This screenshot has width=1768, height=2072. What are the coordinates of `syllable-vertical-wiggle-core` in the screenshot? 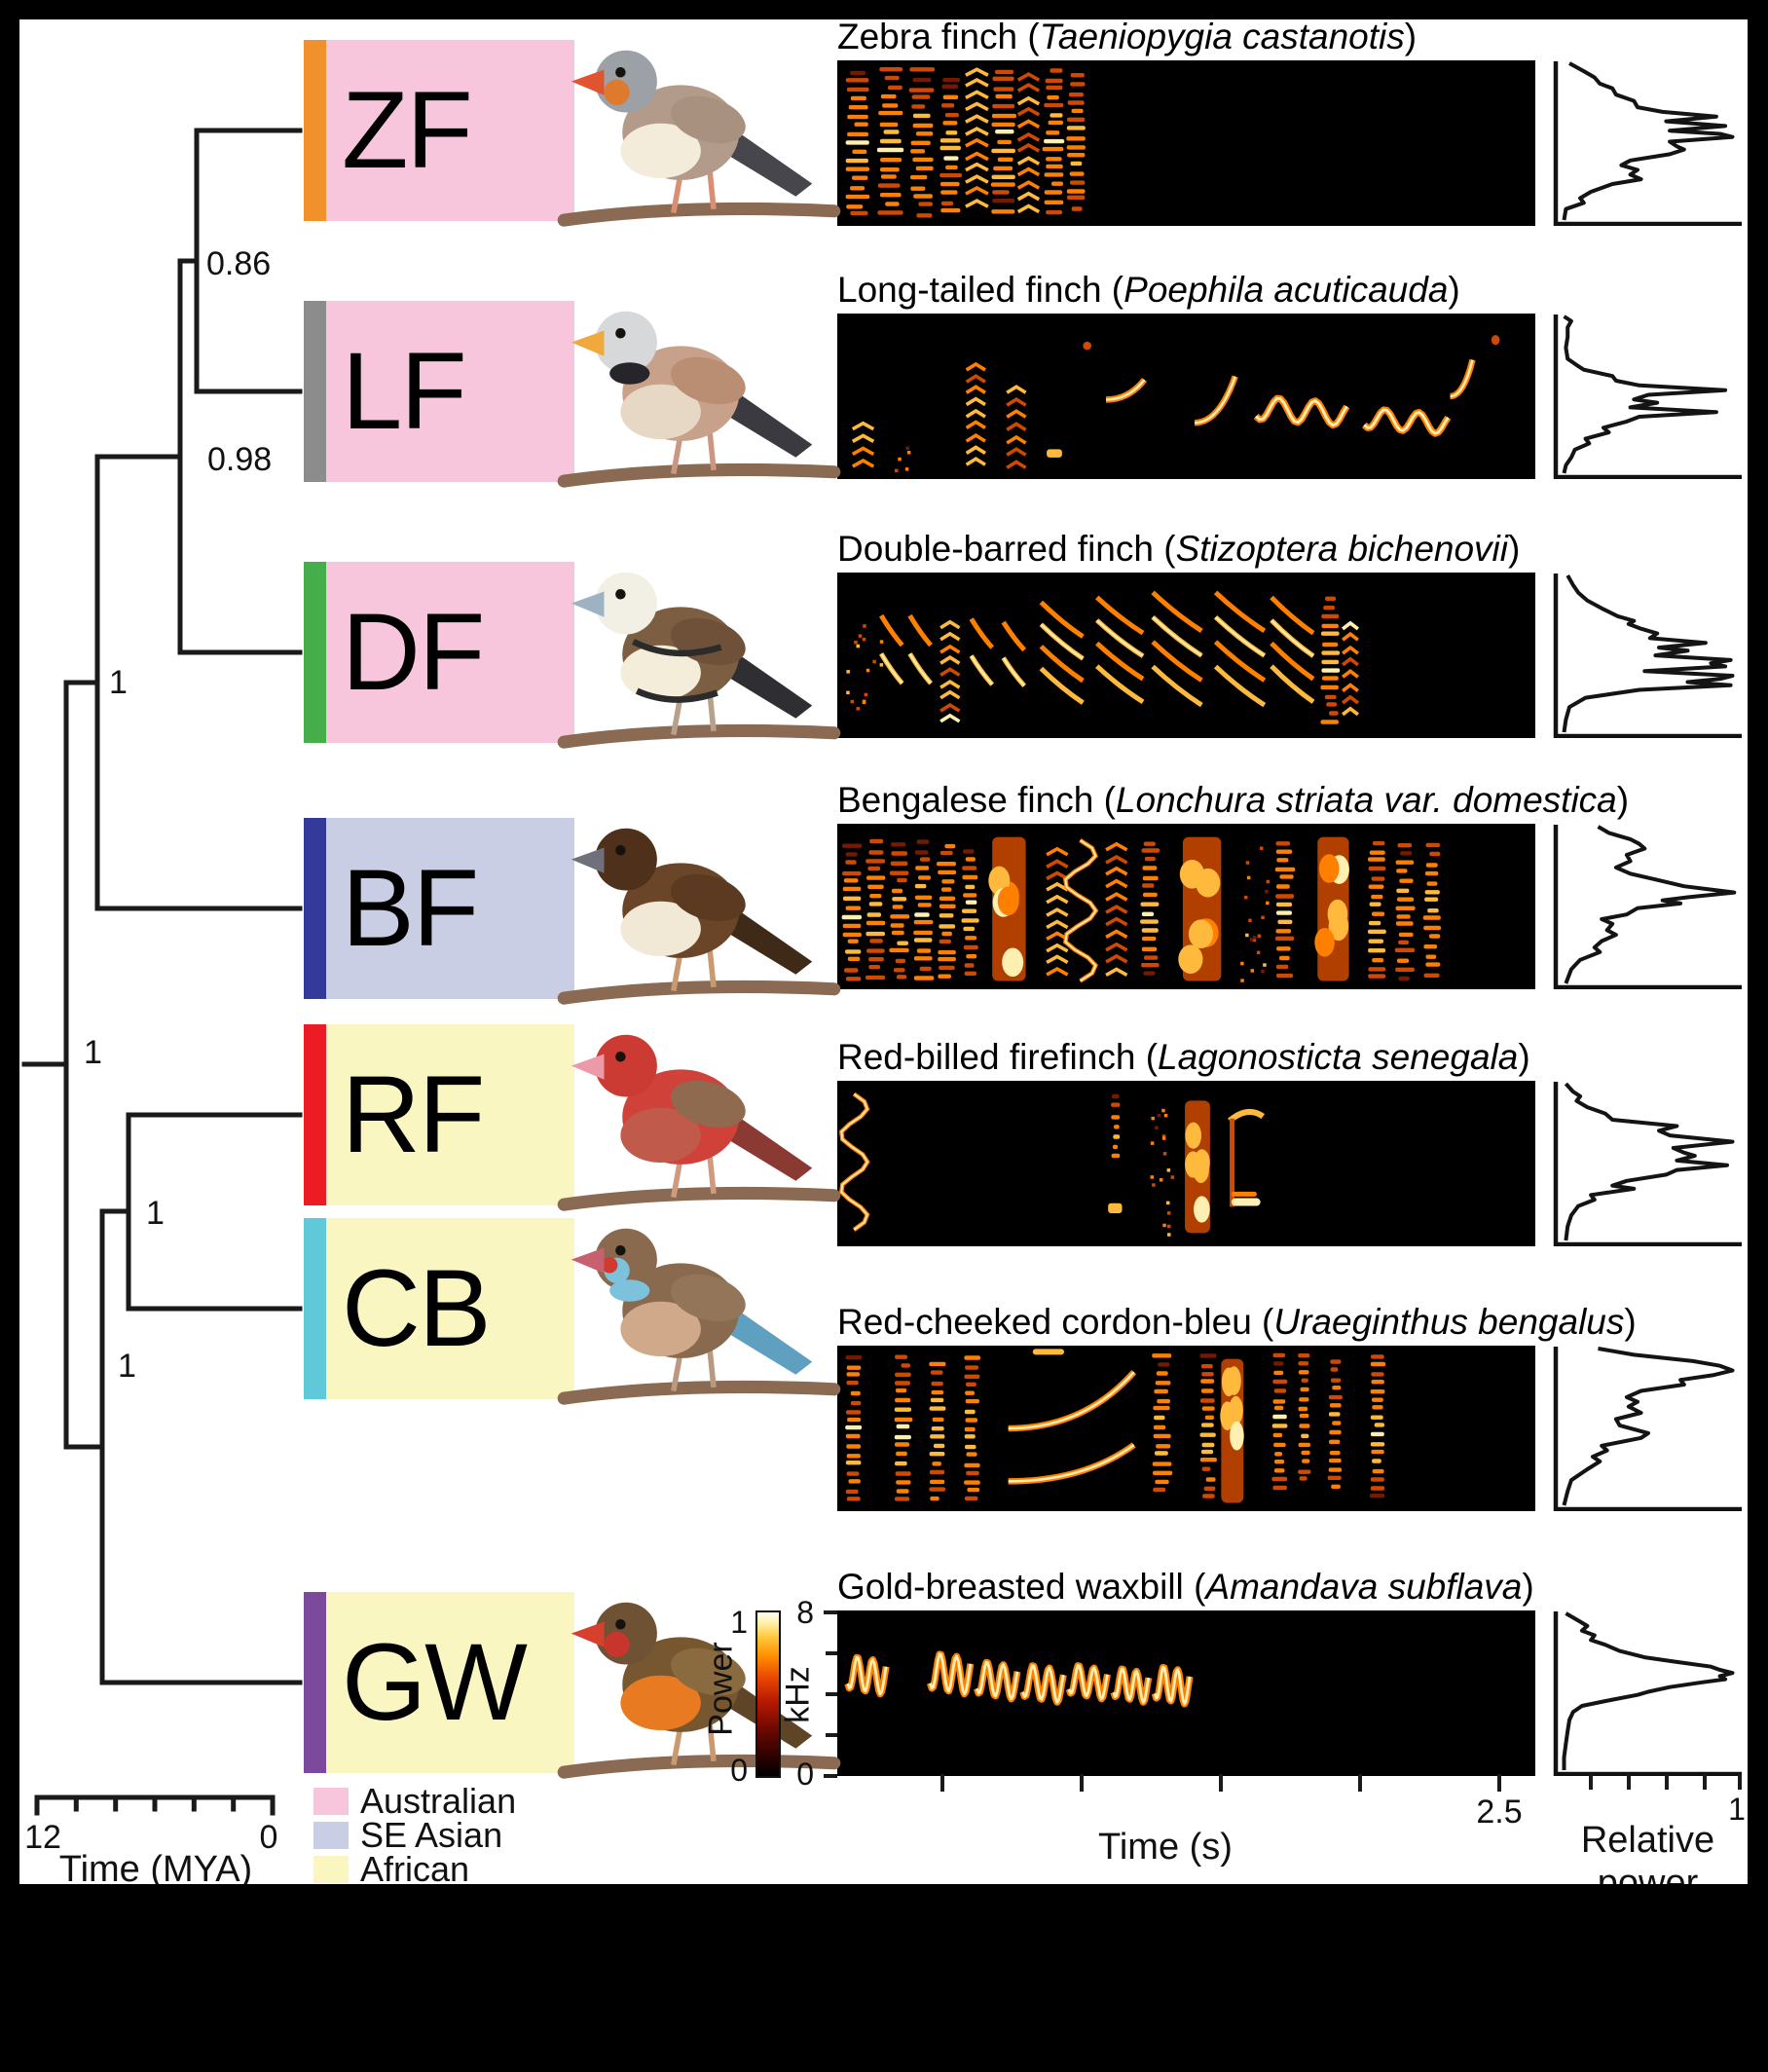 It's located at (854, 1161).